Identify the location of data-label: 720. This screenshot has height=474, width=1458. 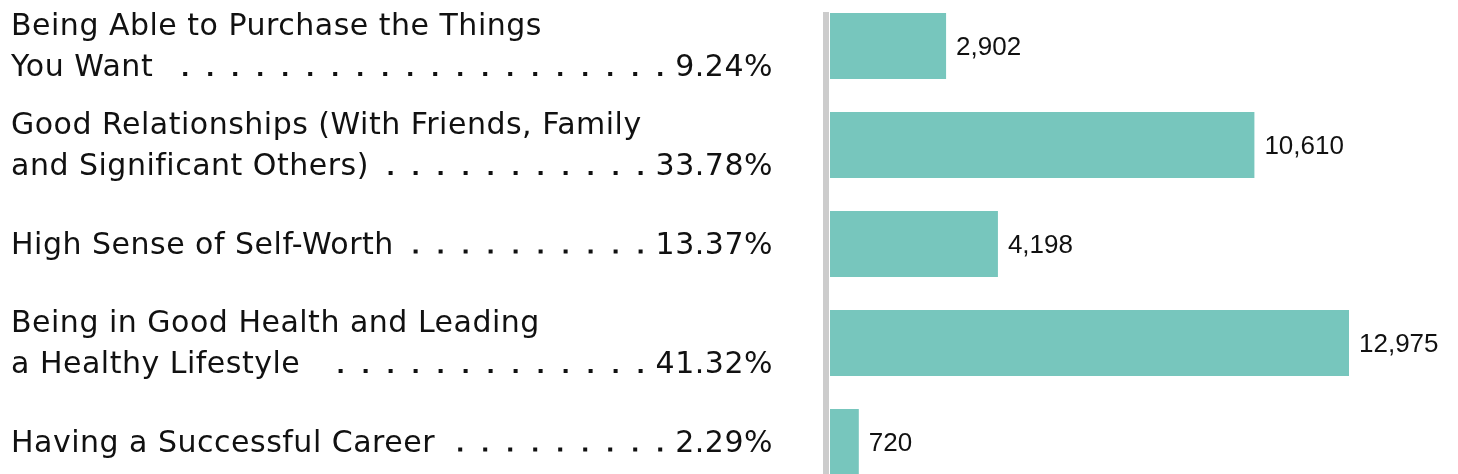
(890, 442).